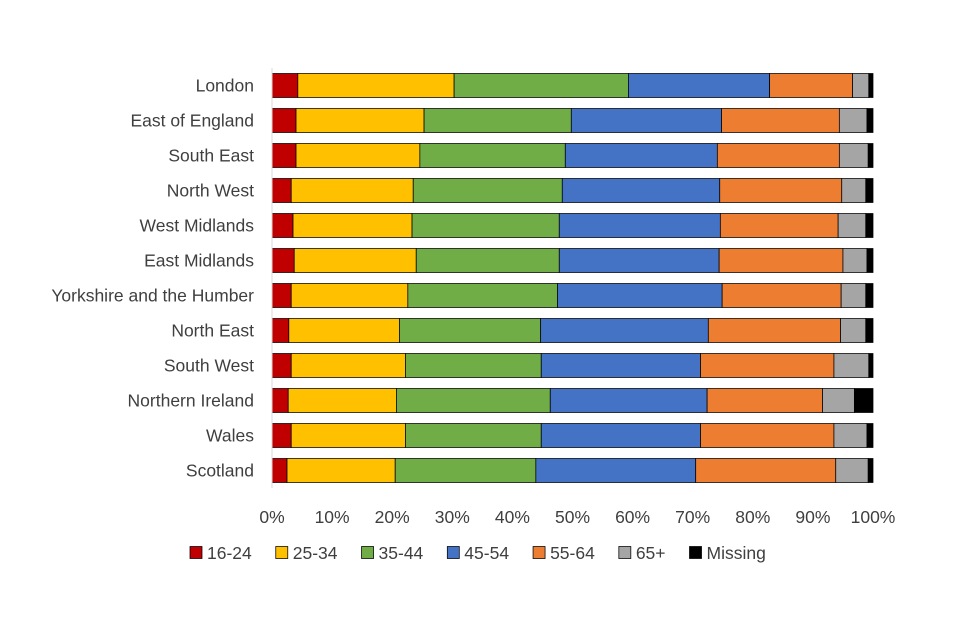  I want to click on category-label-east-of-england: East of England, so click(192, 121).